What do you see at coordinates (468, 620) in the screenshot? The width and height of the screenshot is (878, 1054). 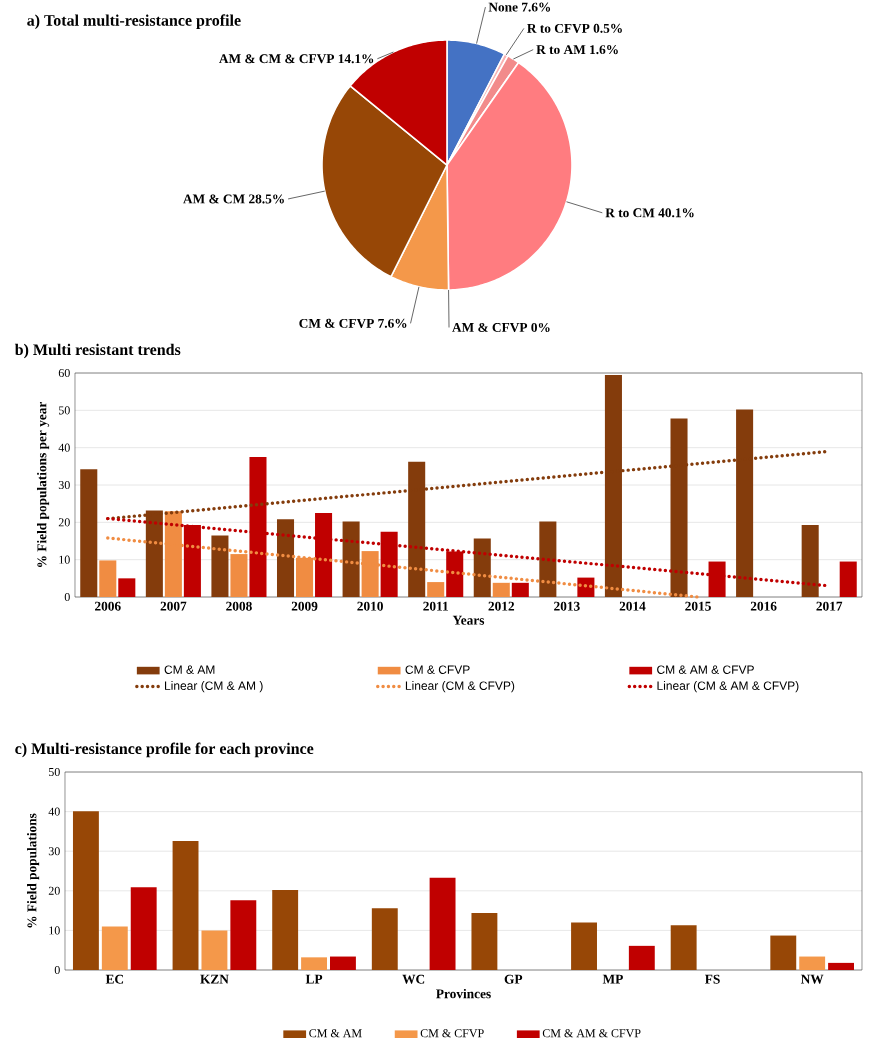 I see `x-axis-title: Years` at bounding box center [468, 620].